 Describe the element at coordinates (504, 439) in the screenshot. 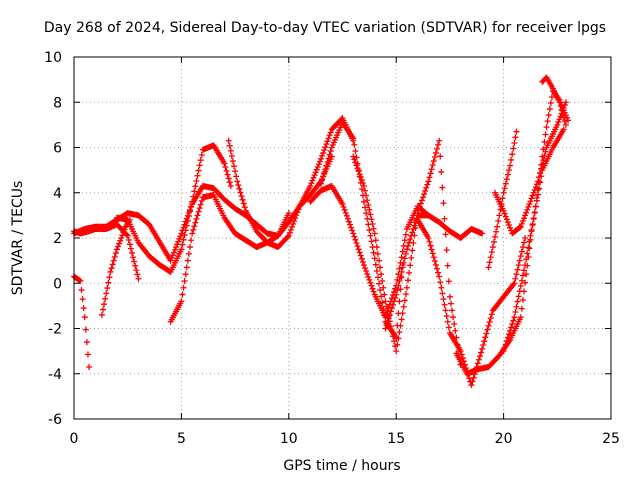

I see `x-tick-label: 20` at that location.